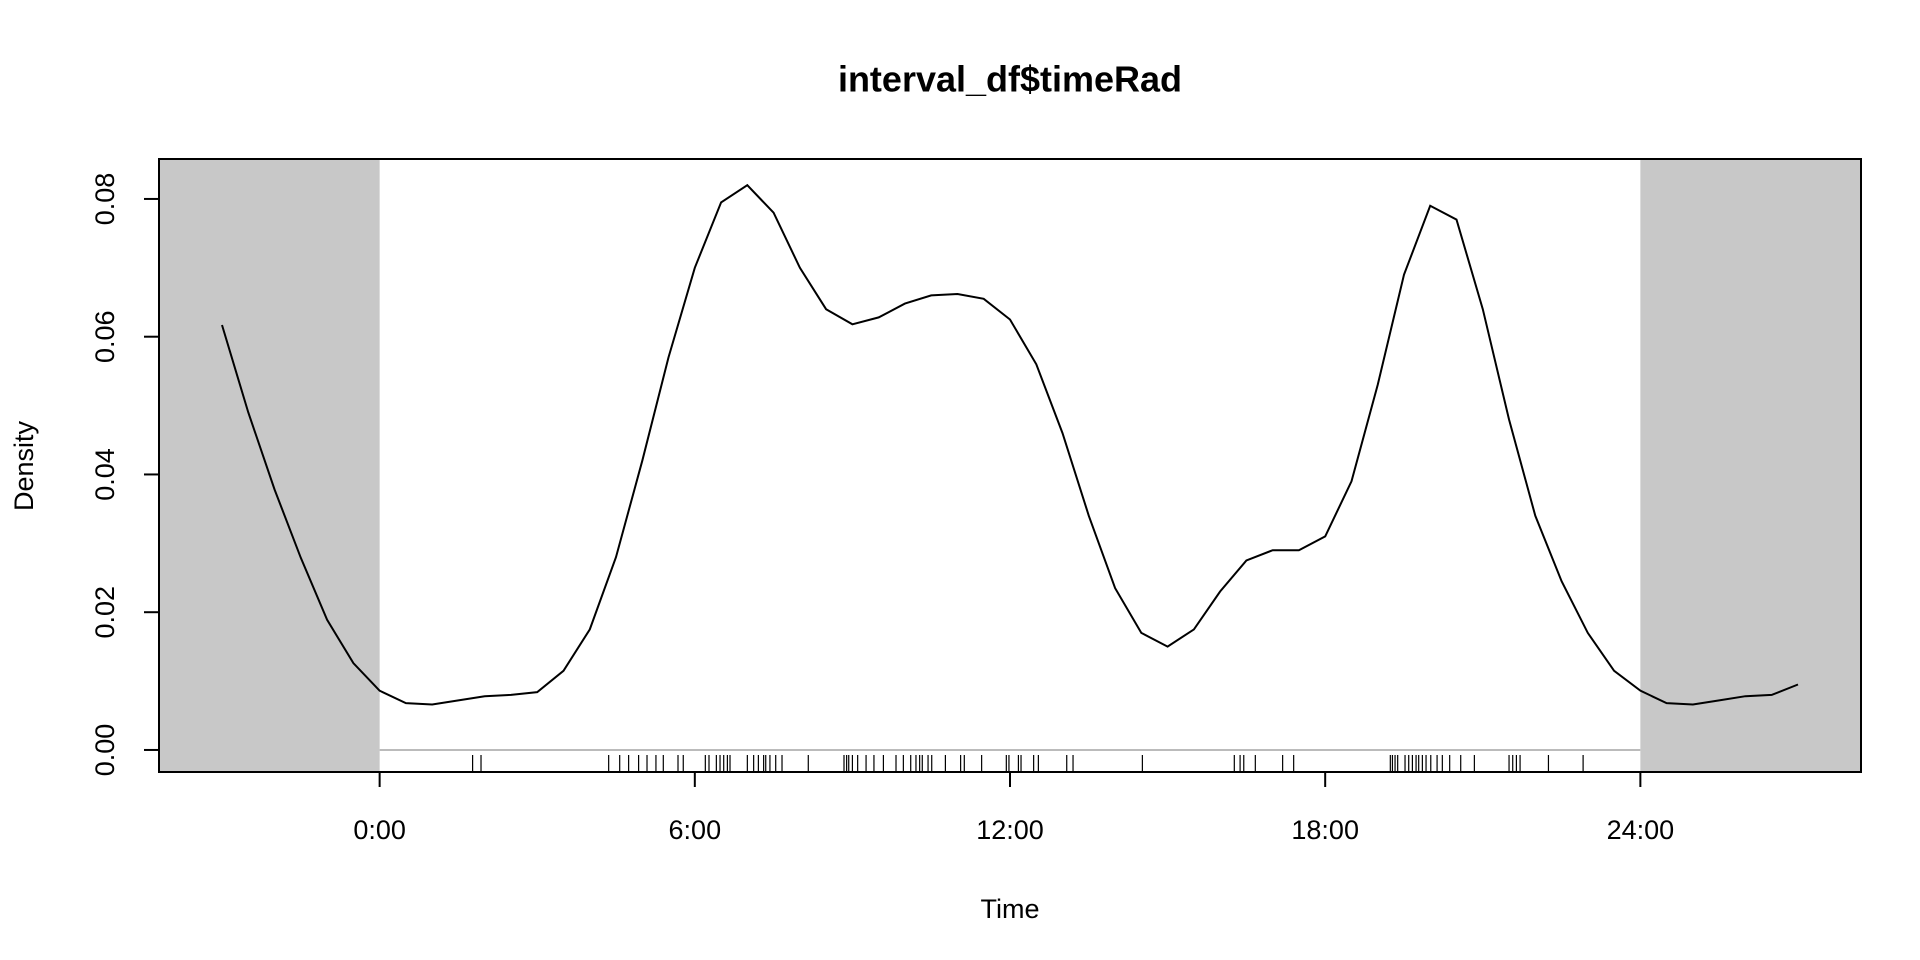 This screenshot has width=1920, height=960. What do you see at coordinates (105, 336) in the screenshot?
I see `y-tick-label: 0.06` at bounding box center [105, 336].